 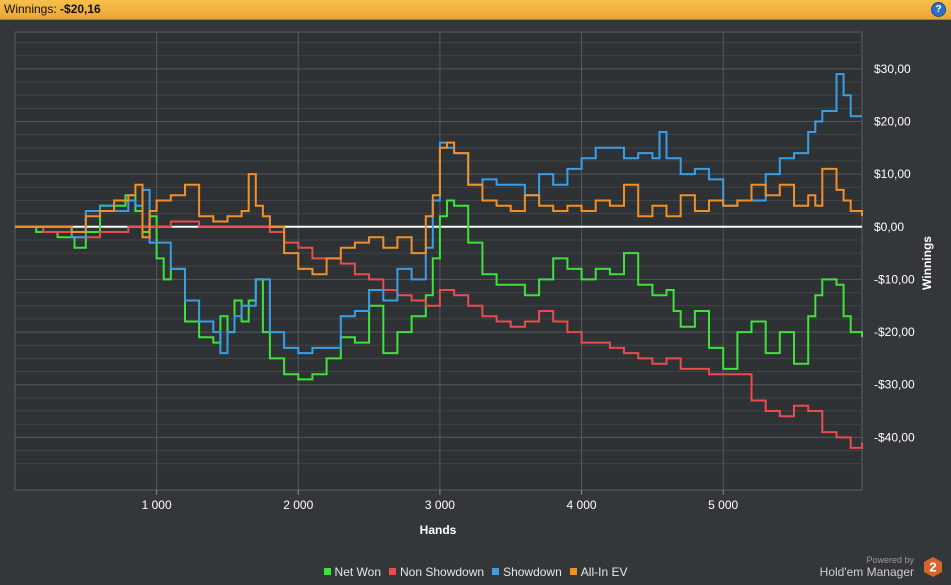 I want to click on y-tick-label: -$30,00, so click(x=894, y=385).